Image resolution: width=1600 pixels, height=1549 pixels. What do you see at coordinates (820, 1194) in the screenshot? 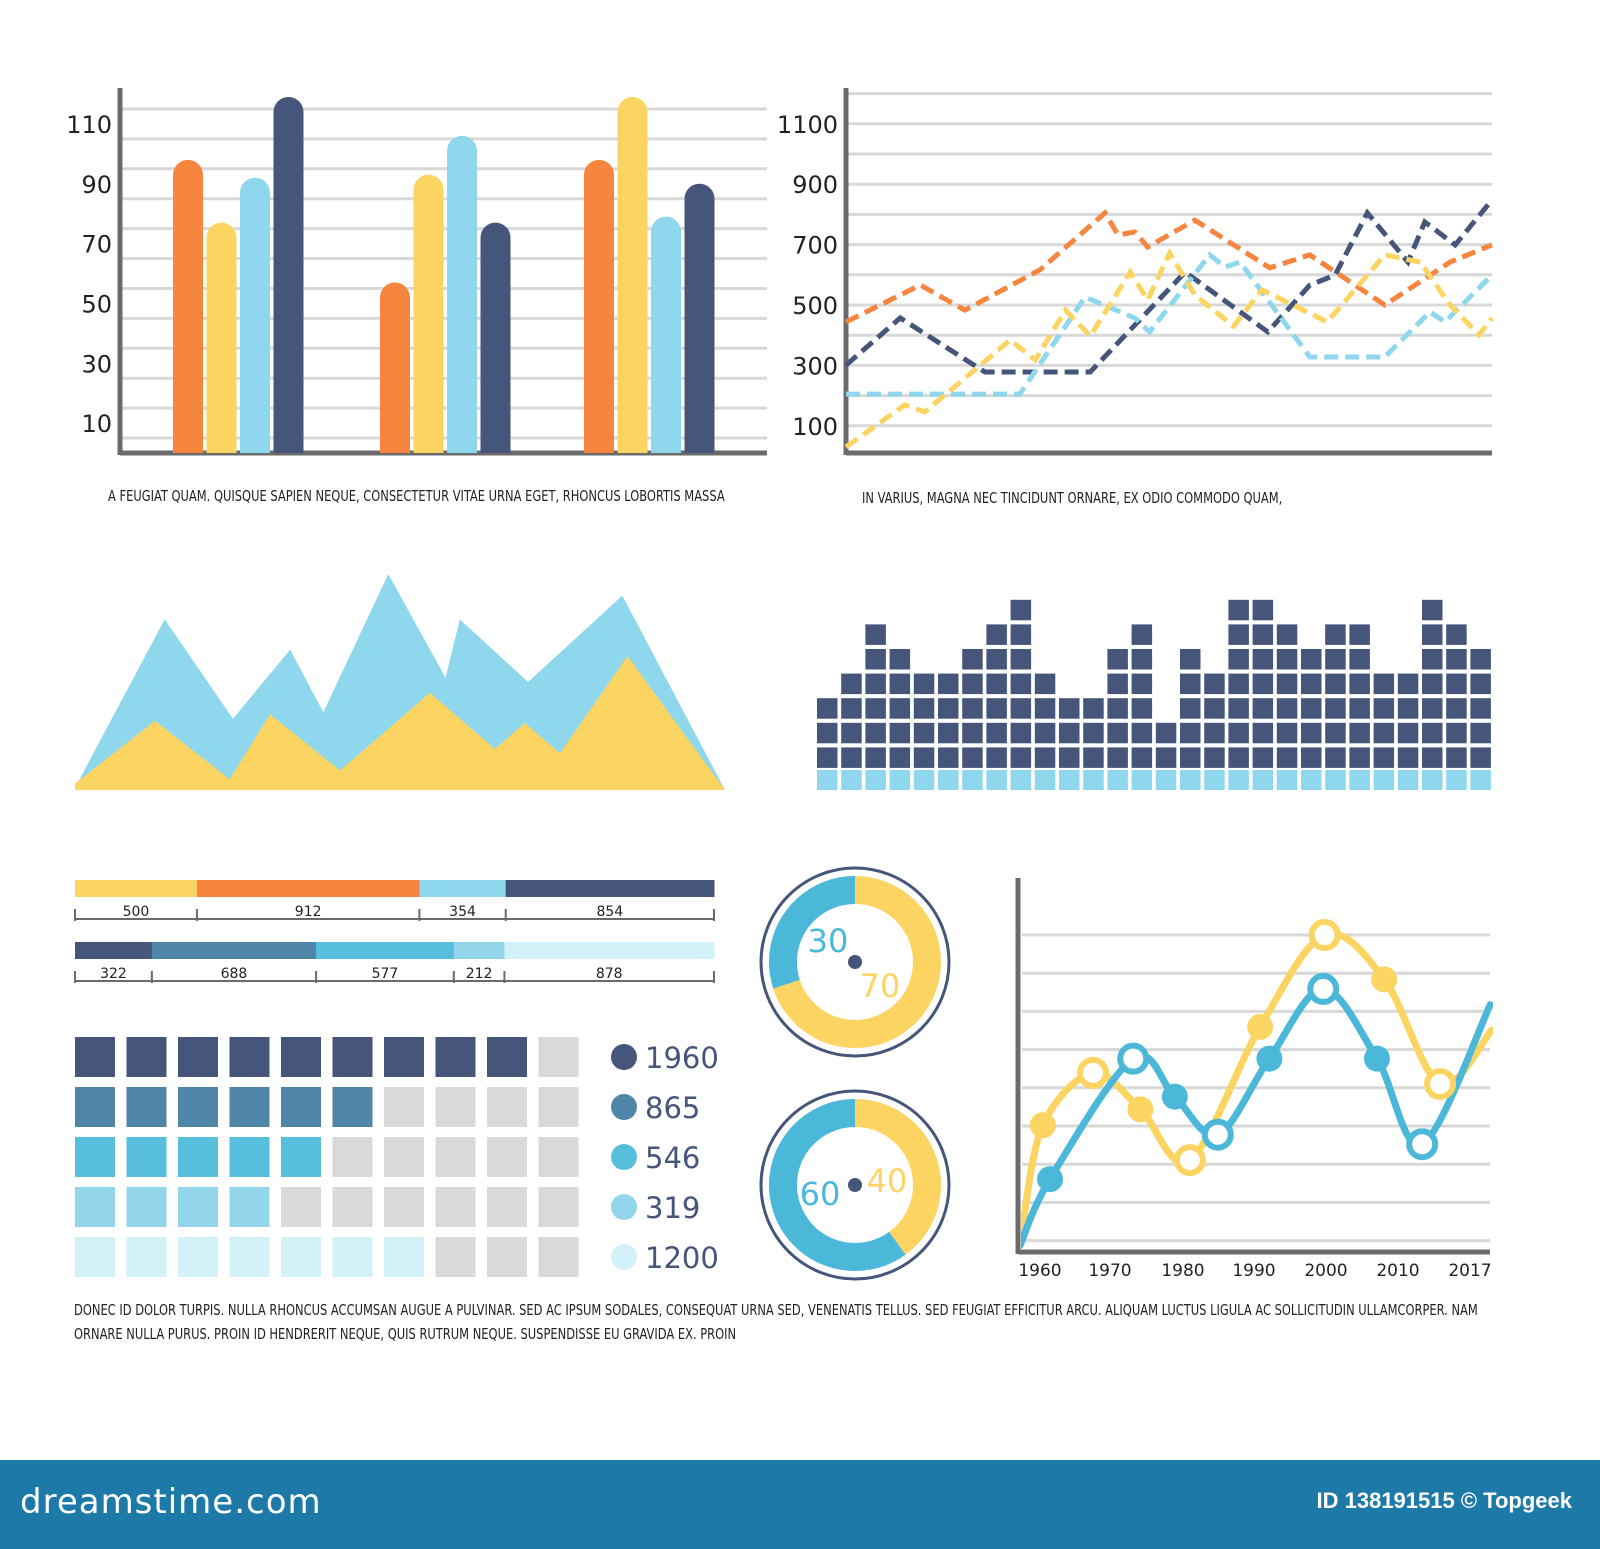
I see `donut-label: 60` at bounding box center [820, 1194].